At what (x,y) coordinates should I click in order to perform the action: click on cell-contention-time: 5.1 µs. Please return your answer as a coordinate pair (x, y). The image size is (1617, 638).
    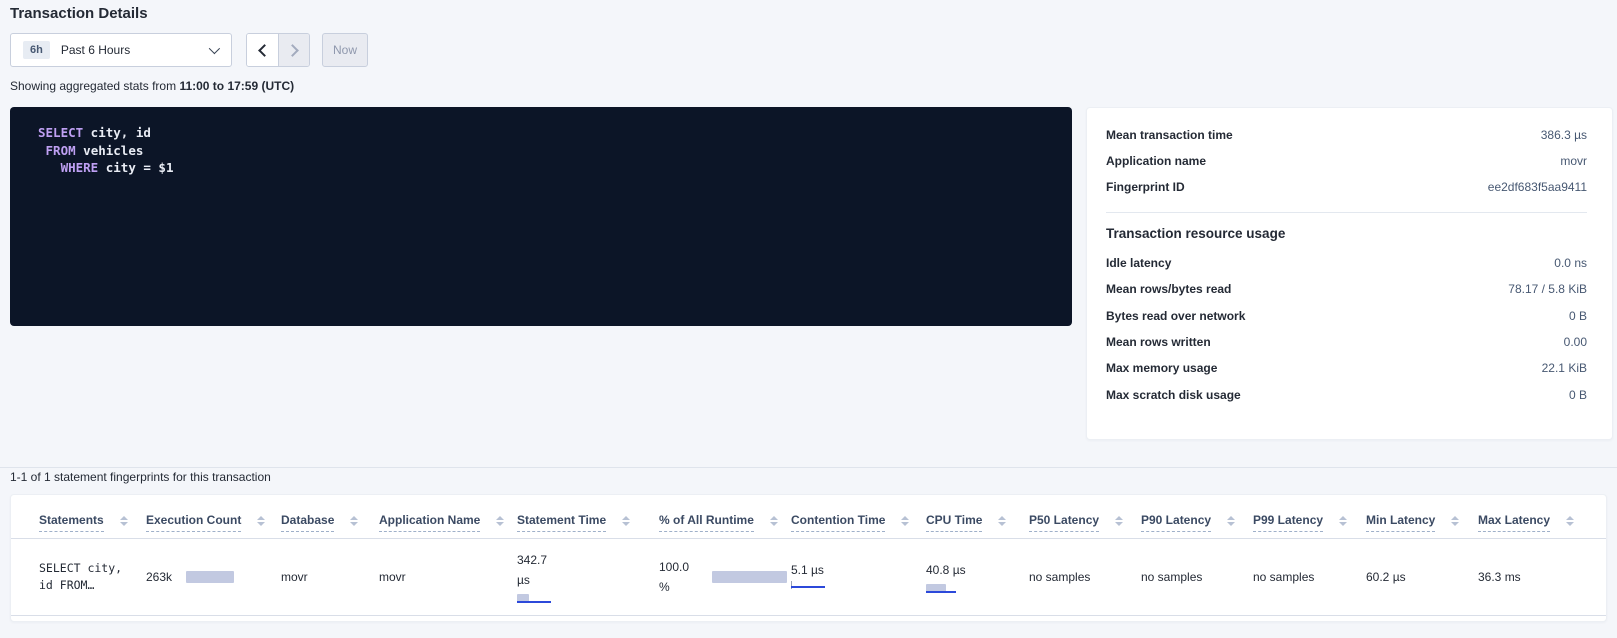
    Looking at the image, I should click on (858, 577).